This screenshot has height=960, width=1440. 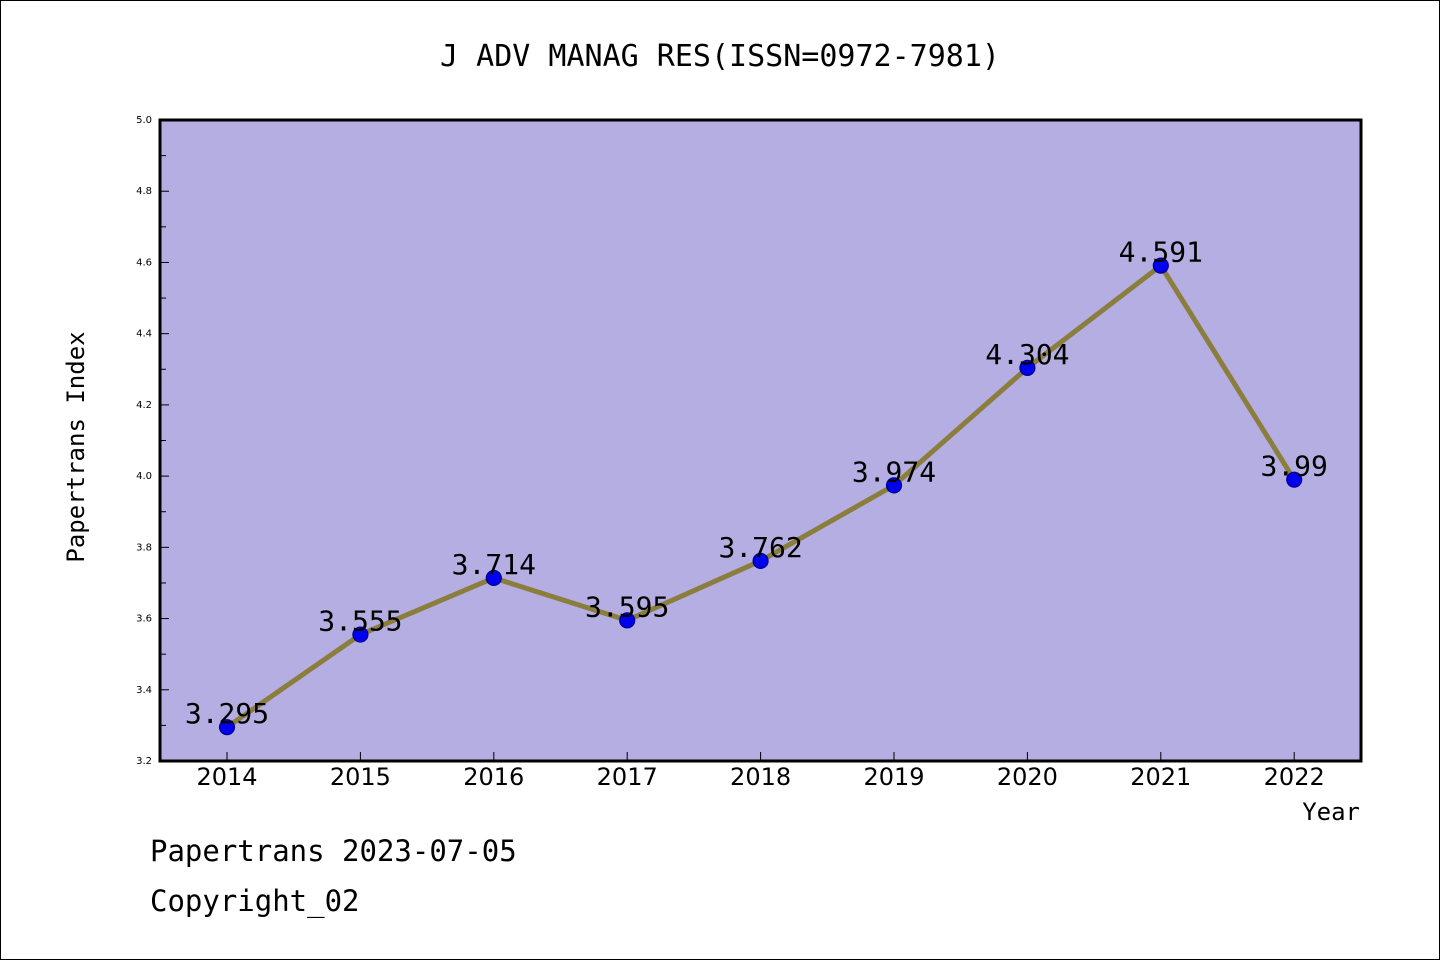 What do you see at coordinates (1161, 252) in the screenshot?
I see `data-label: 4.591` at bounding box center [1161, 252].